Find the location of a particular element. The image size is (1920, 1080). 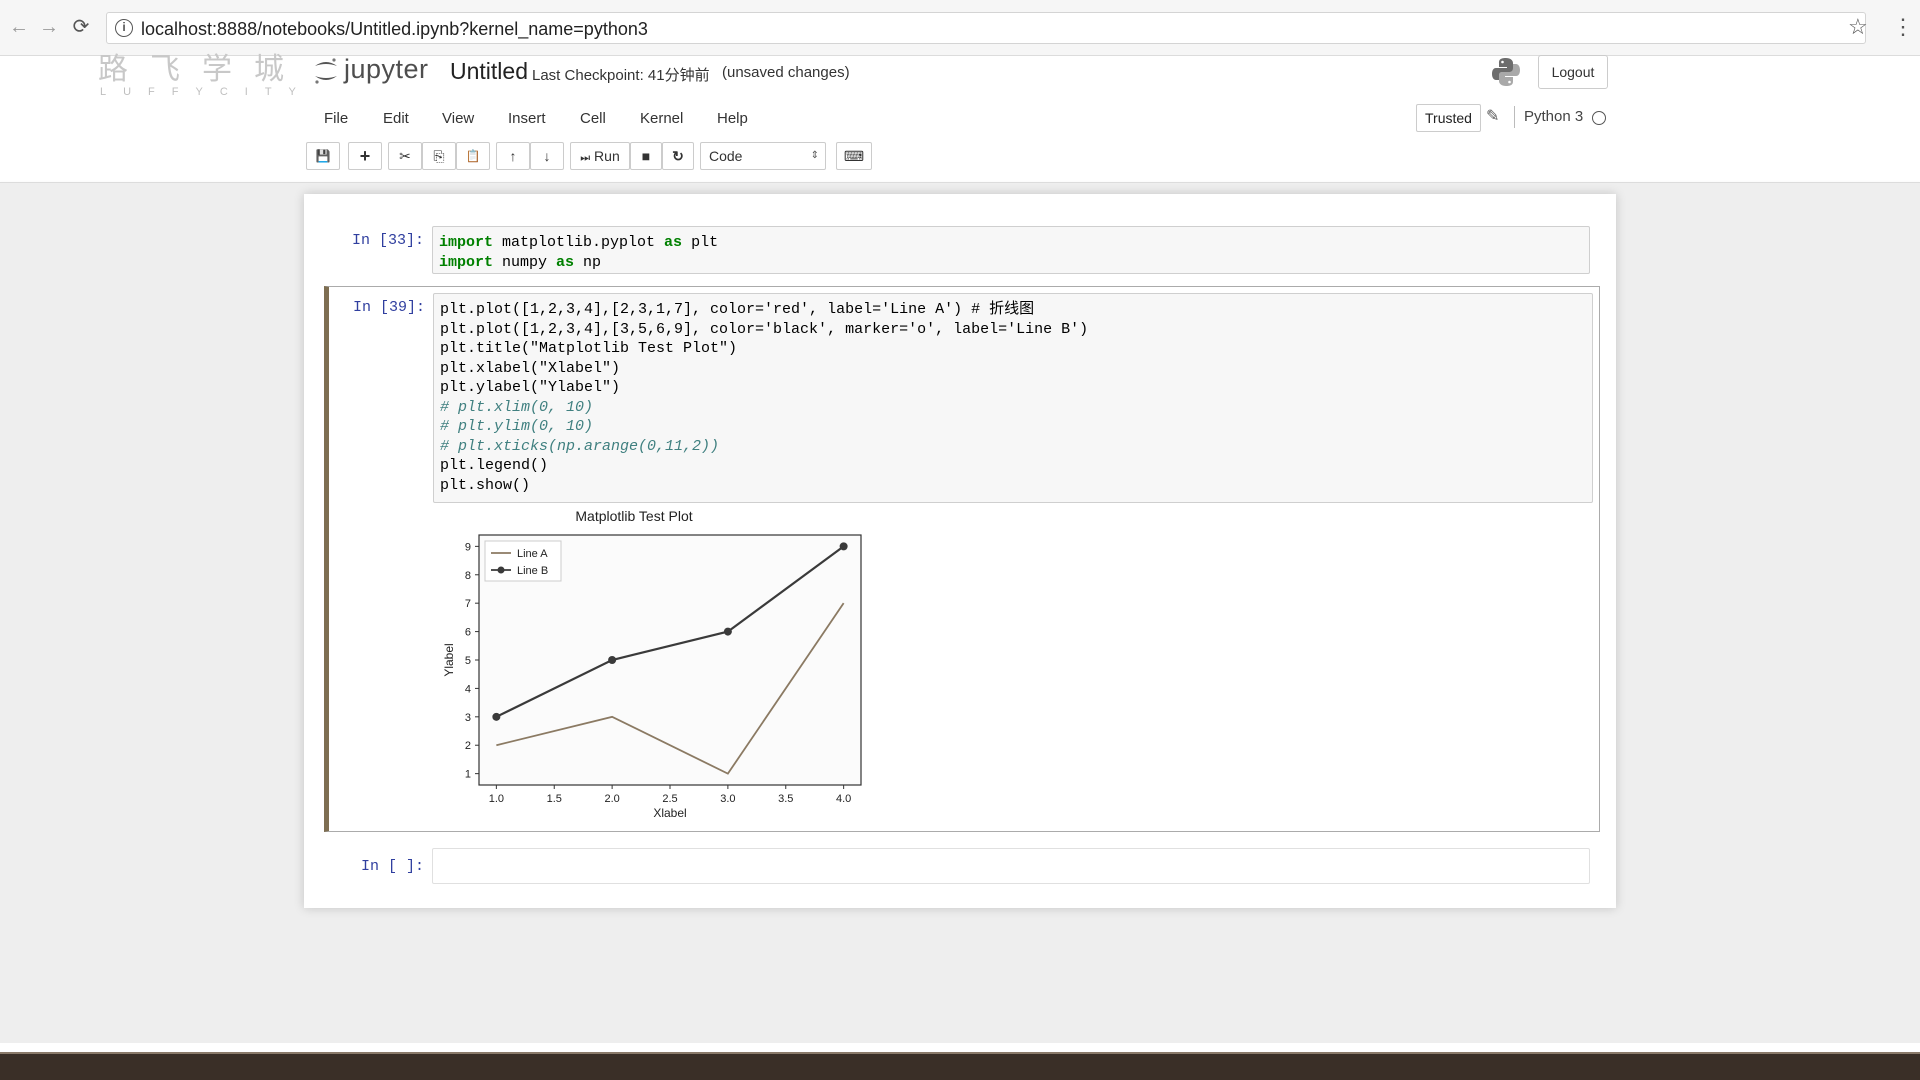

kernel-name: Python 3 is located at coordinates (1554, 116).